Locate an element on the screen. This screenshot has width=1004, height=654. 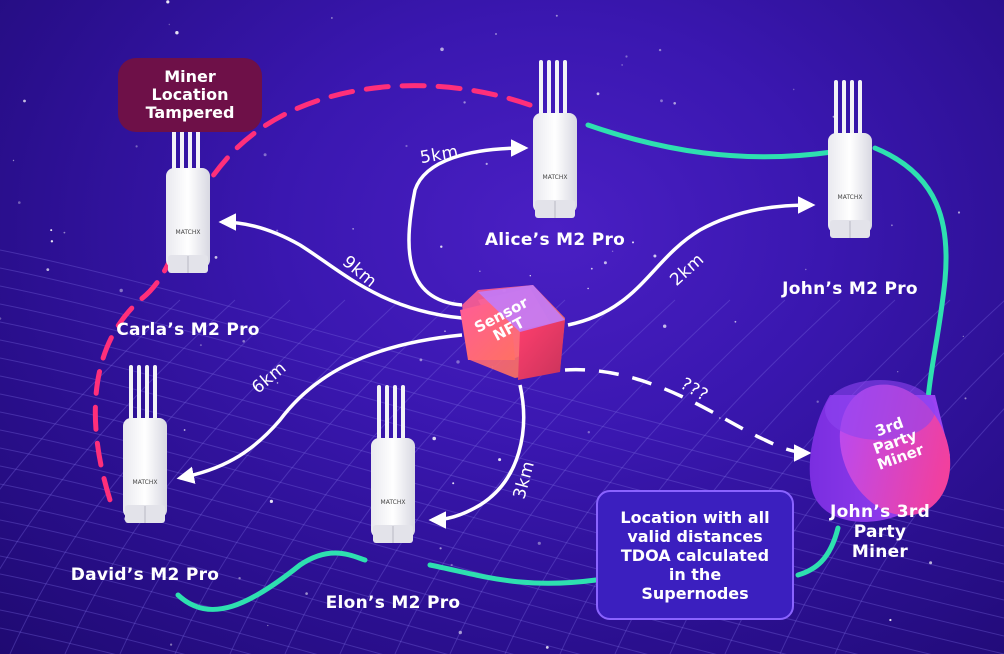
teal-link-thirdparty-supernodes is located at coordinates (818, 551).